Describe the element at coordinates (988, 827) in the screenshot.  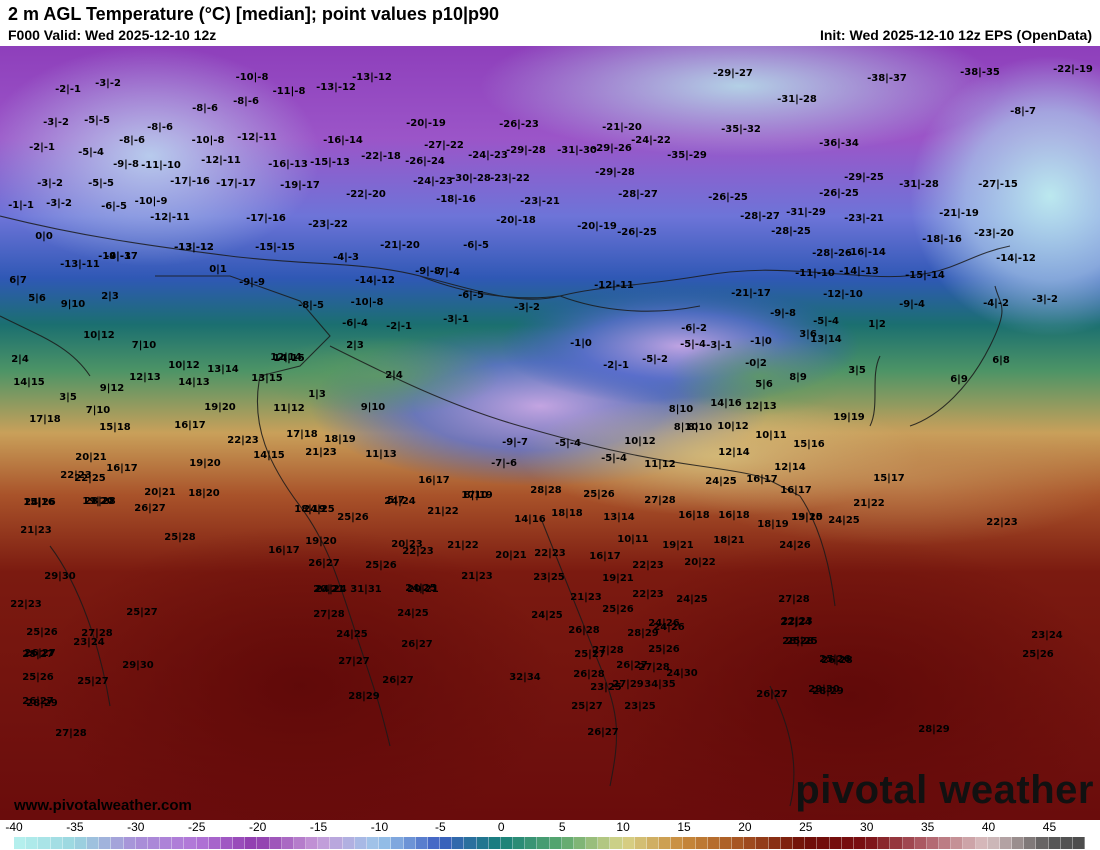
I see `colorbar-tick-label: 40` at that location.